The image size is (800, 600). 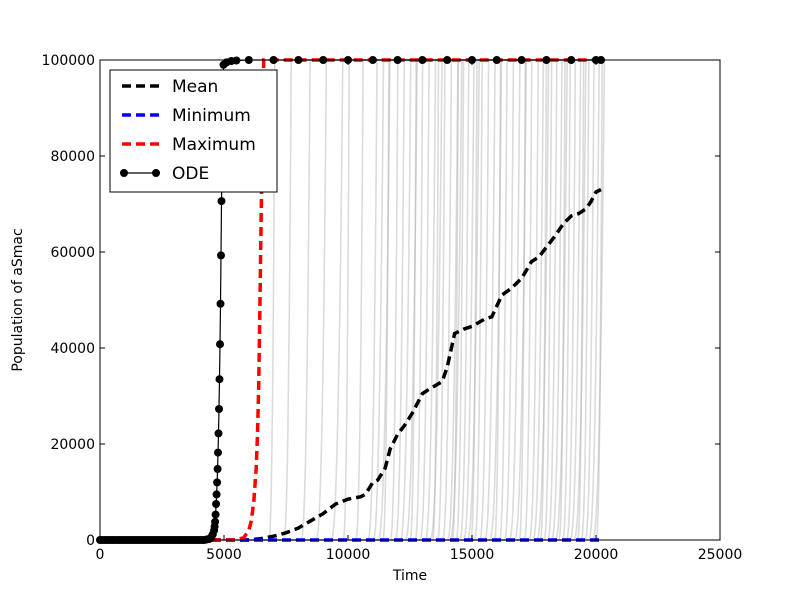 I want to click on x-tick-label: 0, so click(x=100, y=555).